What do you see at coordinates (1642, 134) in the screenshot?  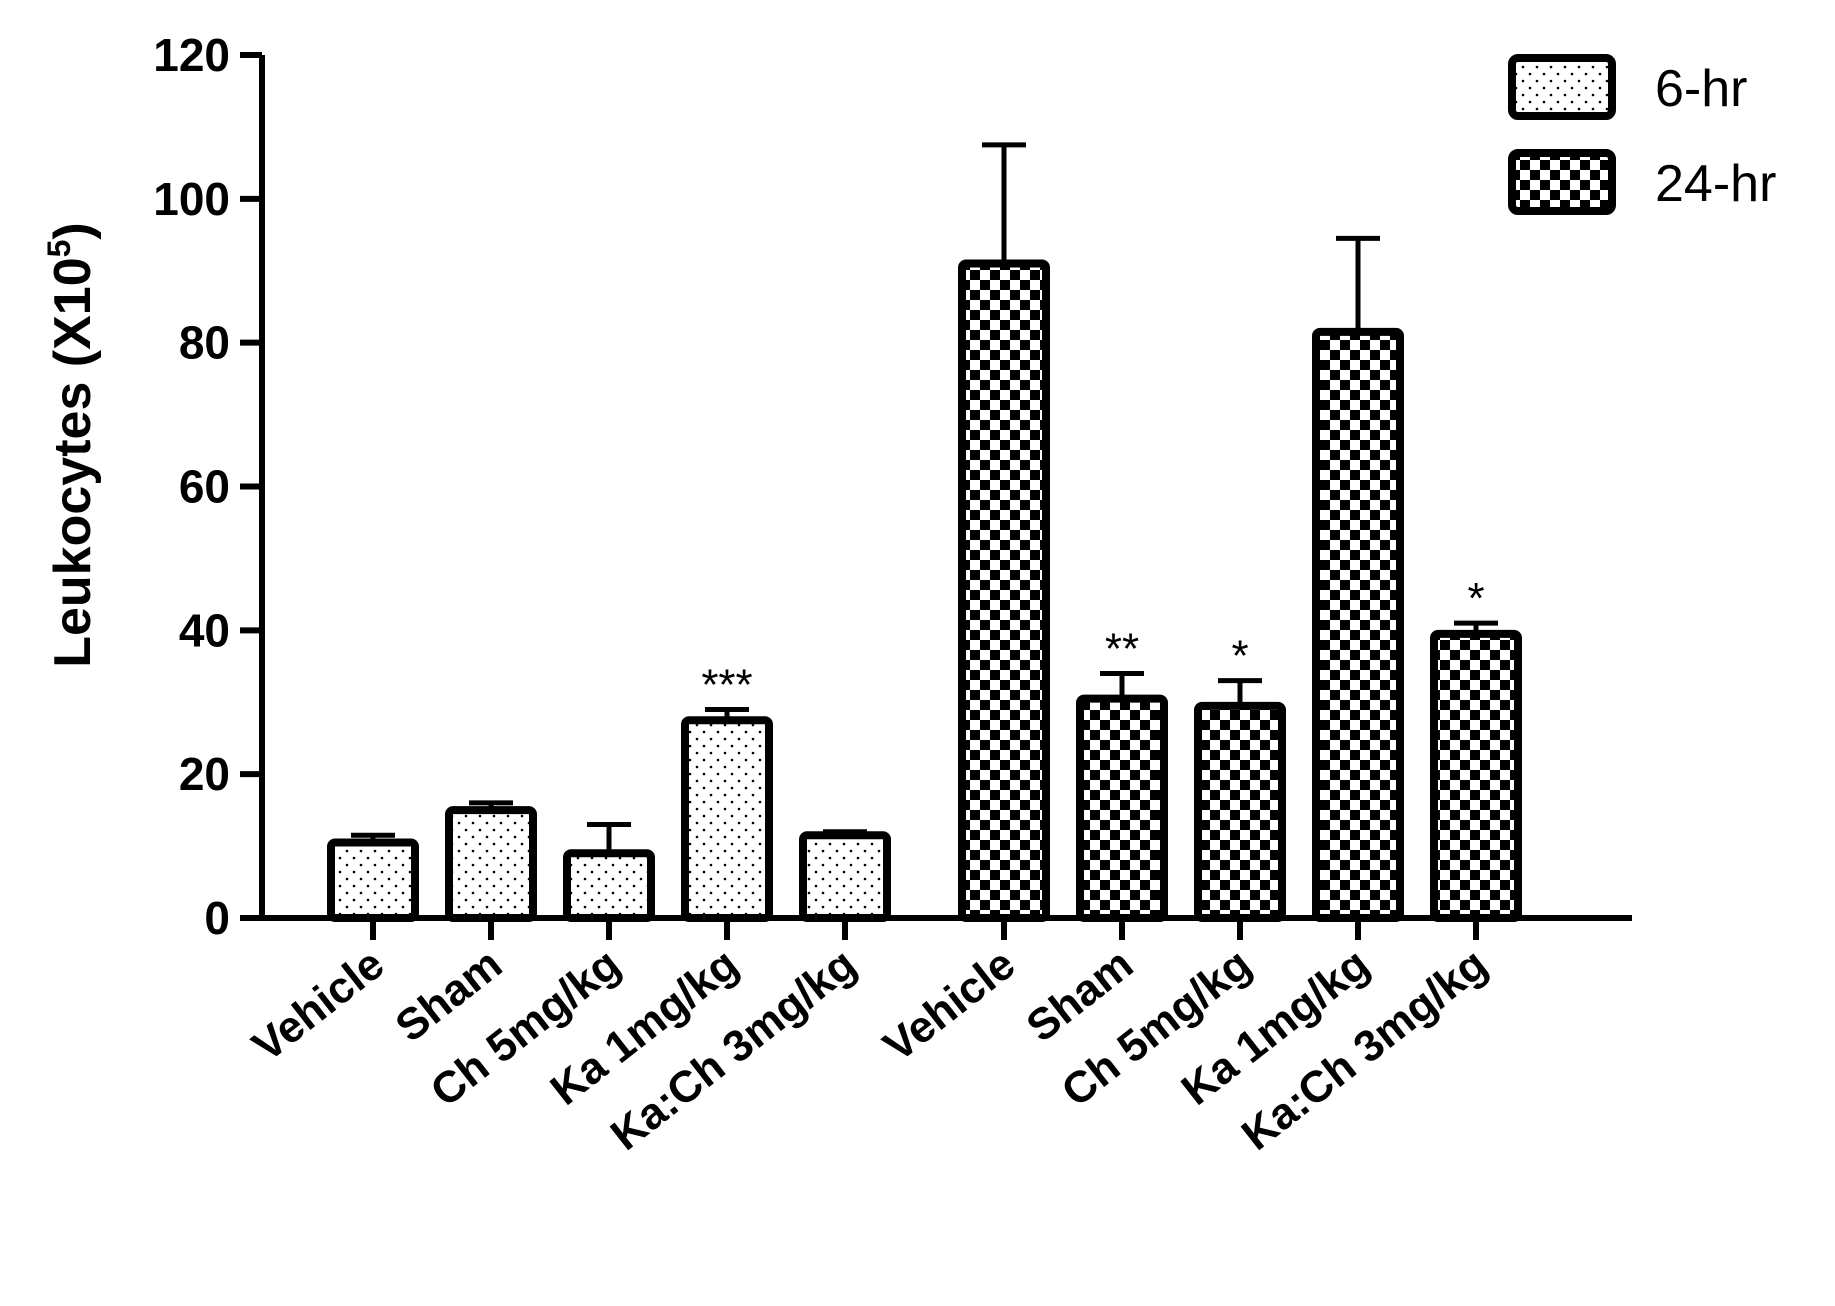 I see `legend: 6-hr 24-hr` at bounding box center [1642, 134].